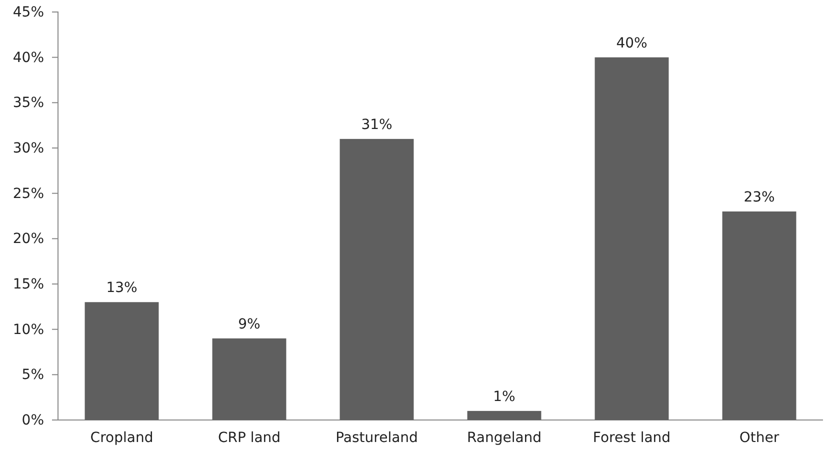 The image size is (827, 462). I want to click on y-tick-label: 0%, so click(33, 420).